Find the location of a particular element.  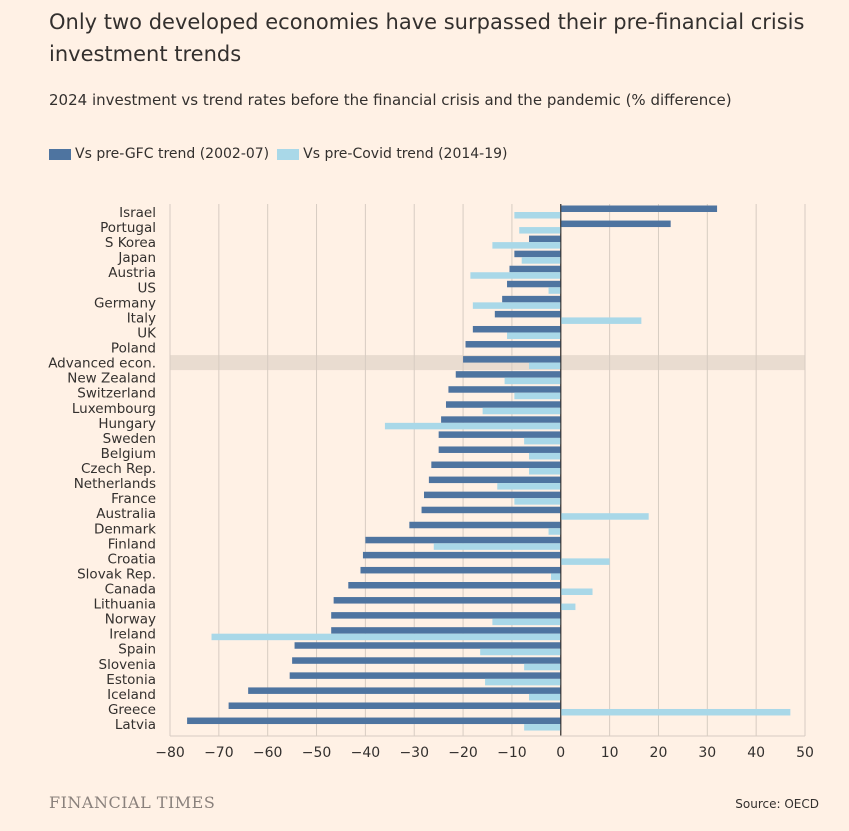

category-label: Ireland is located at coordinates (132, 635).